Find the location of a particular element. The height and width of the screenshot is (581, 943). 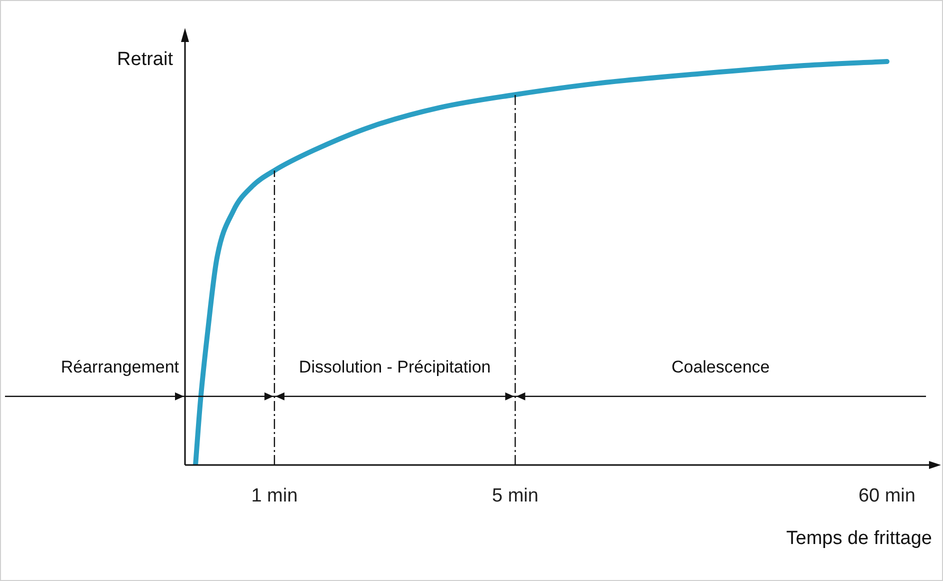

x-axis-title: Temps de frittage is located at coordinates (859, 538).